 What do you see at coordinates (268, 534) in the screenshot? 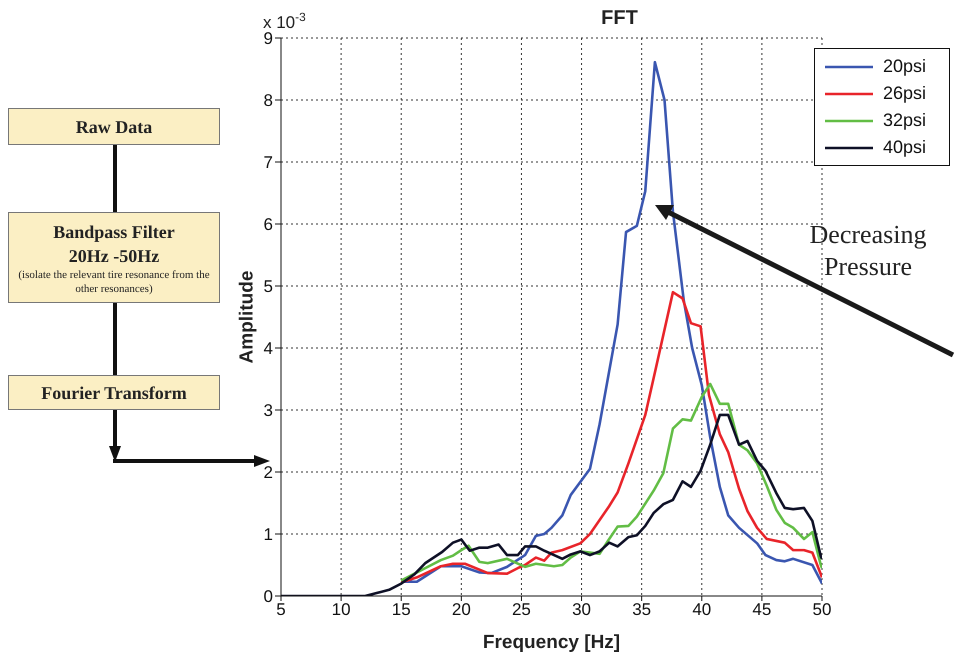
I see `y-tick-label: 1` at bounding box center [268, 534].